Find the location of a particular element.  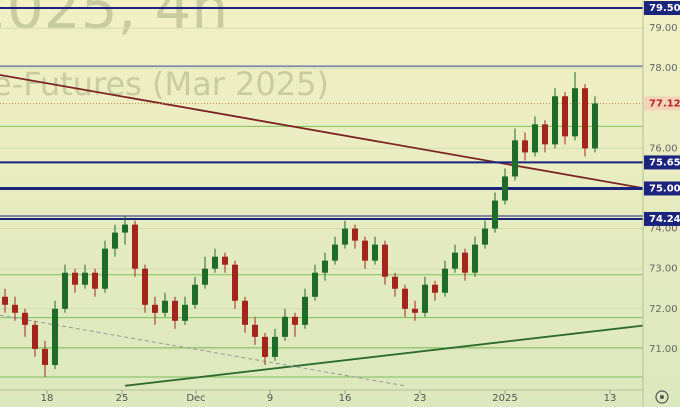

y-tick-label: 72.00 is located at coordinates (663, 309).